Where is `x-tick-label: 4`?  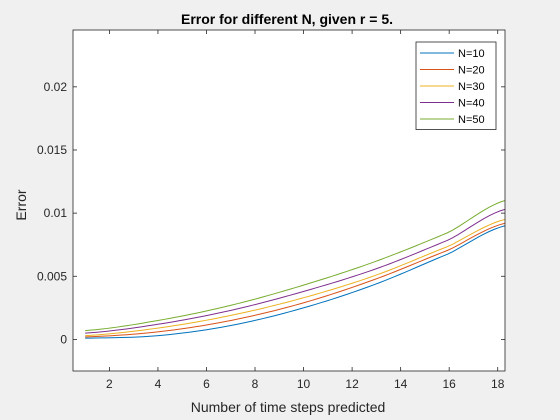 x-tick-label: 4 is located at coordinates (158, 384).